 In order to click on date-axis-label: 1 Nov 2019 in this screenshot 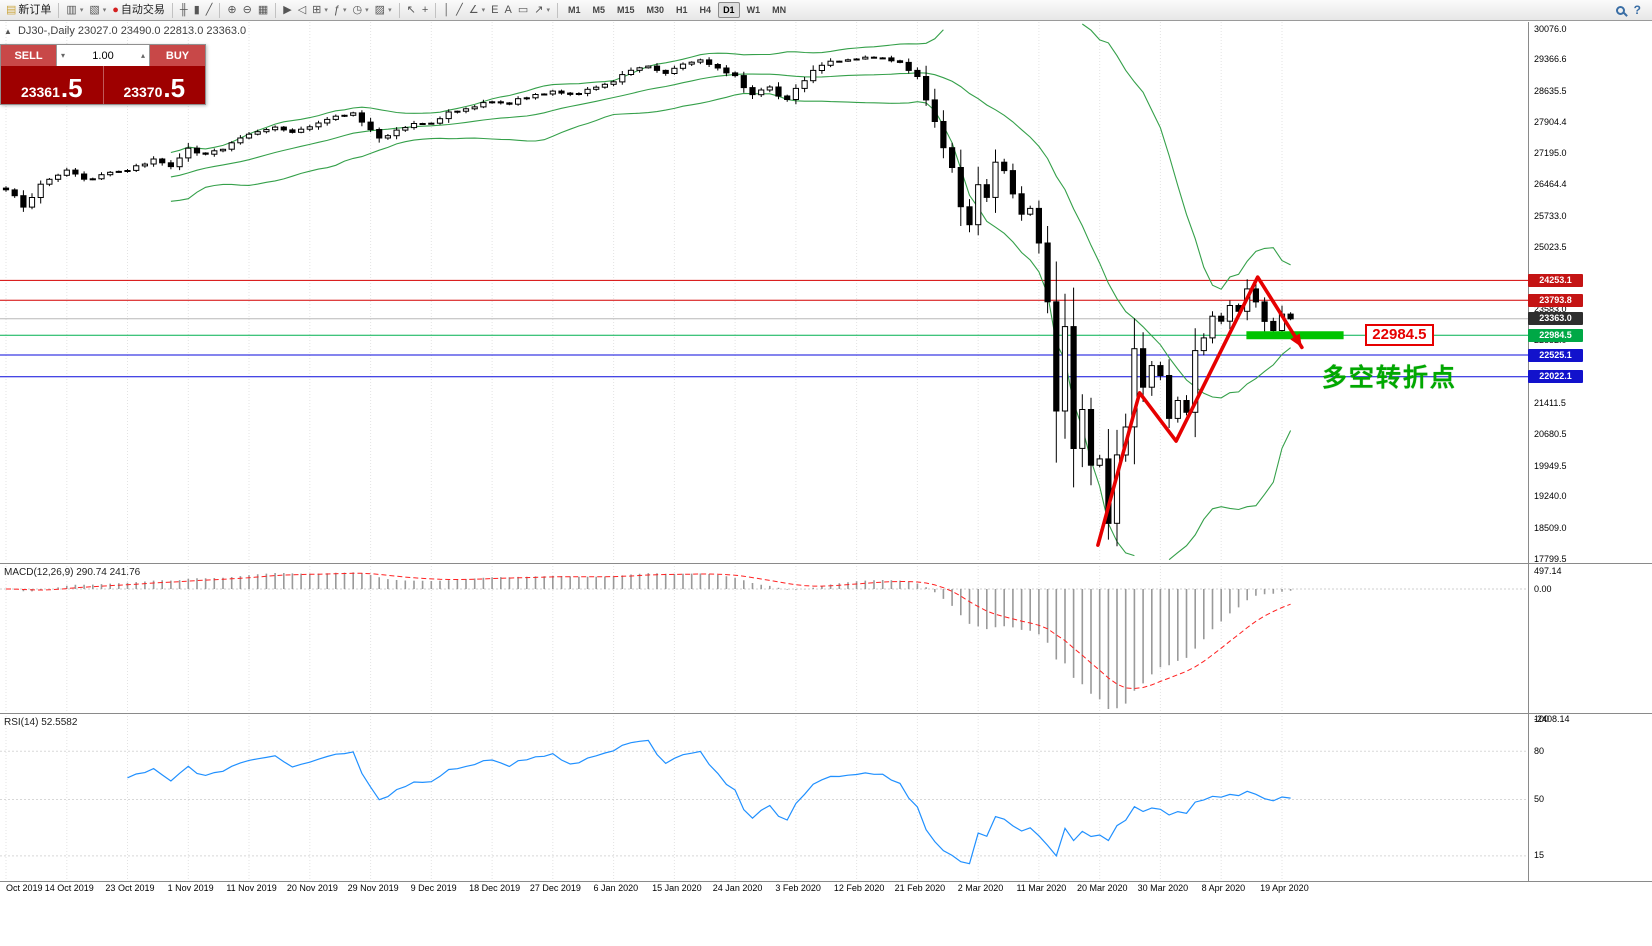, I will do `click(190, 888)`.